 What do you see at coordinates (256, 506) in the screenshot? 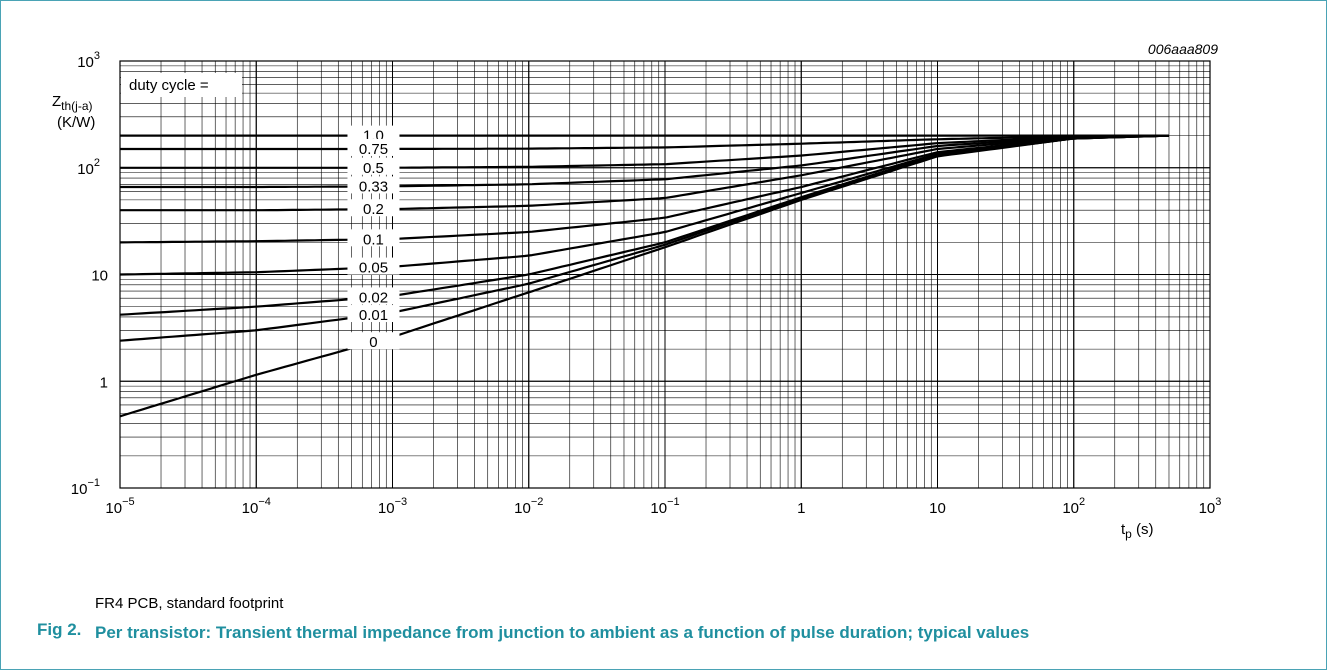
I see `x-tick-label: 10⁻⁴` at bounding box center [256, 506].